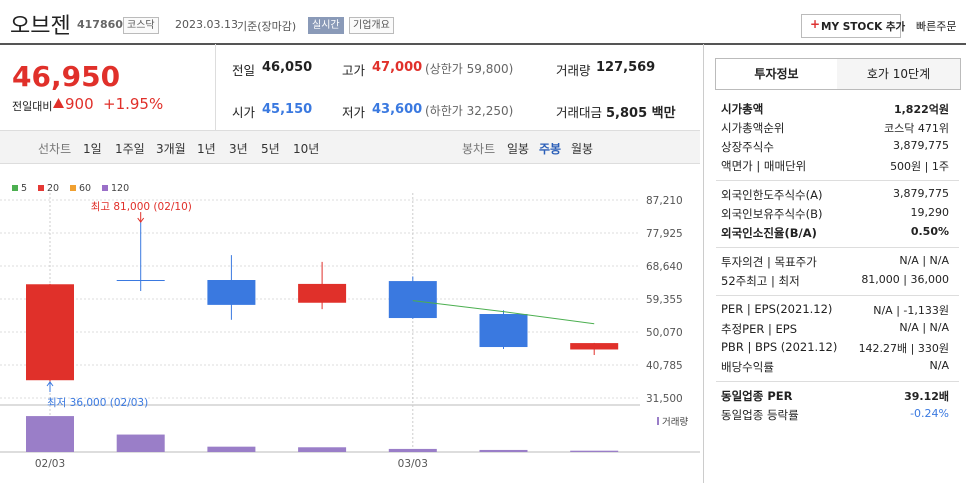 This screenshot has width=966, height=483. I want to click on quote-note: (하한가 32,250), so click(469, 111).